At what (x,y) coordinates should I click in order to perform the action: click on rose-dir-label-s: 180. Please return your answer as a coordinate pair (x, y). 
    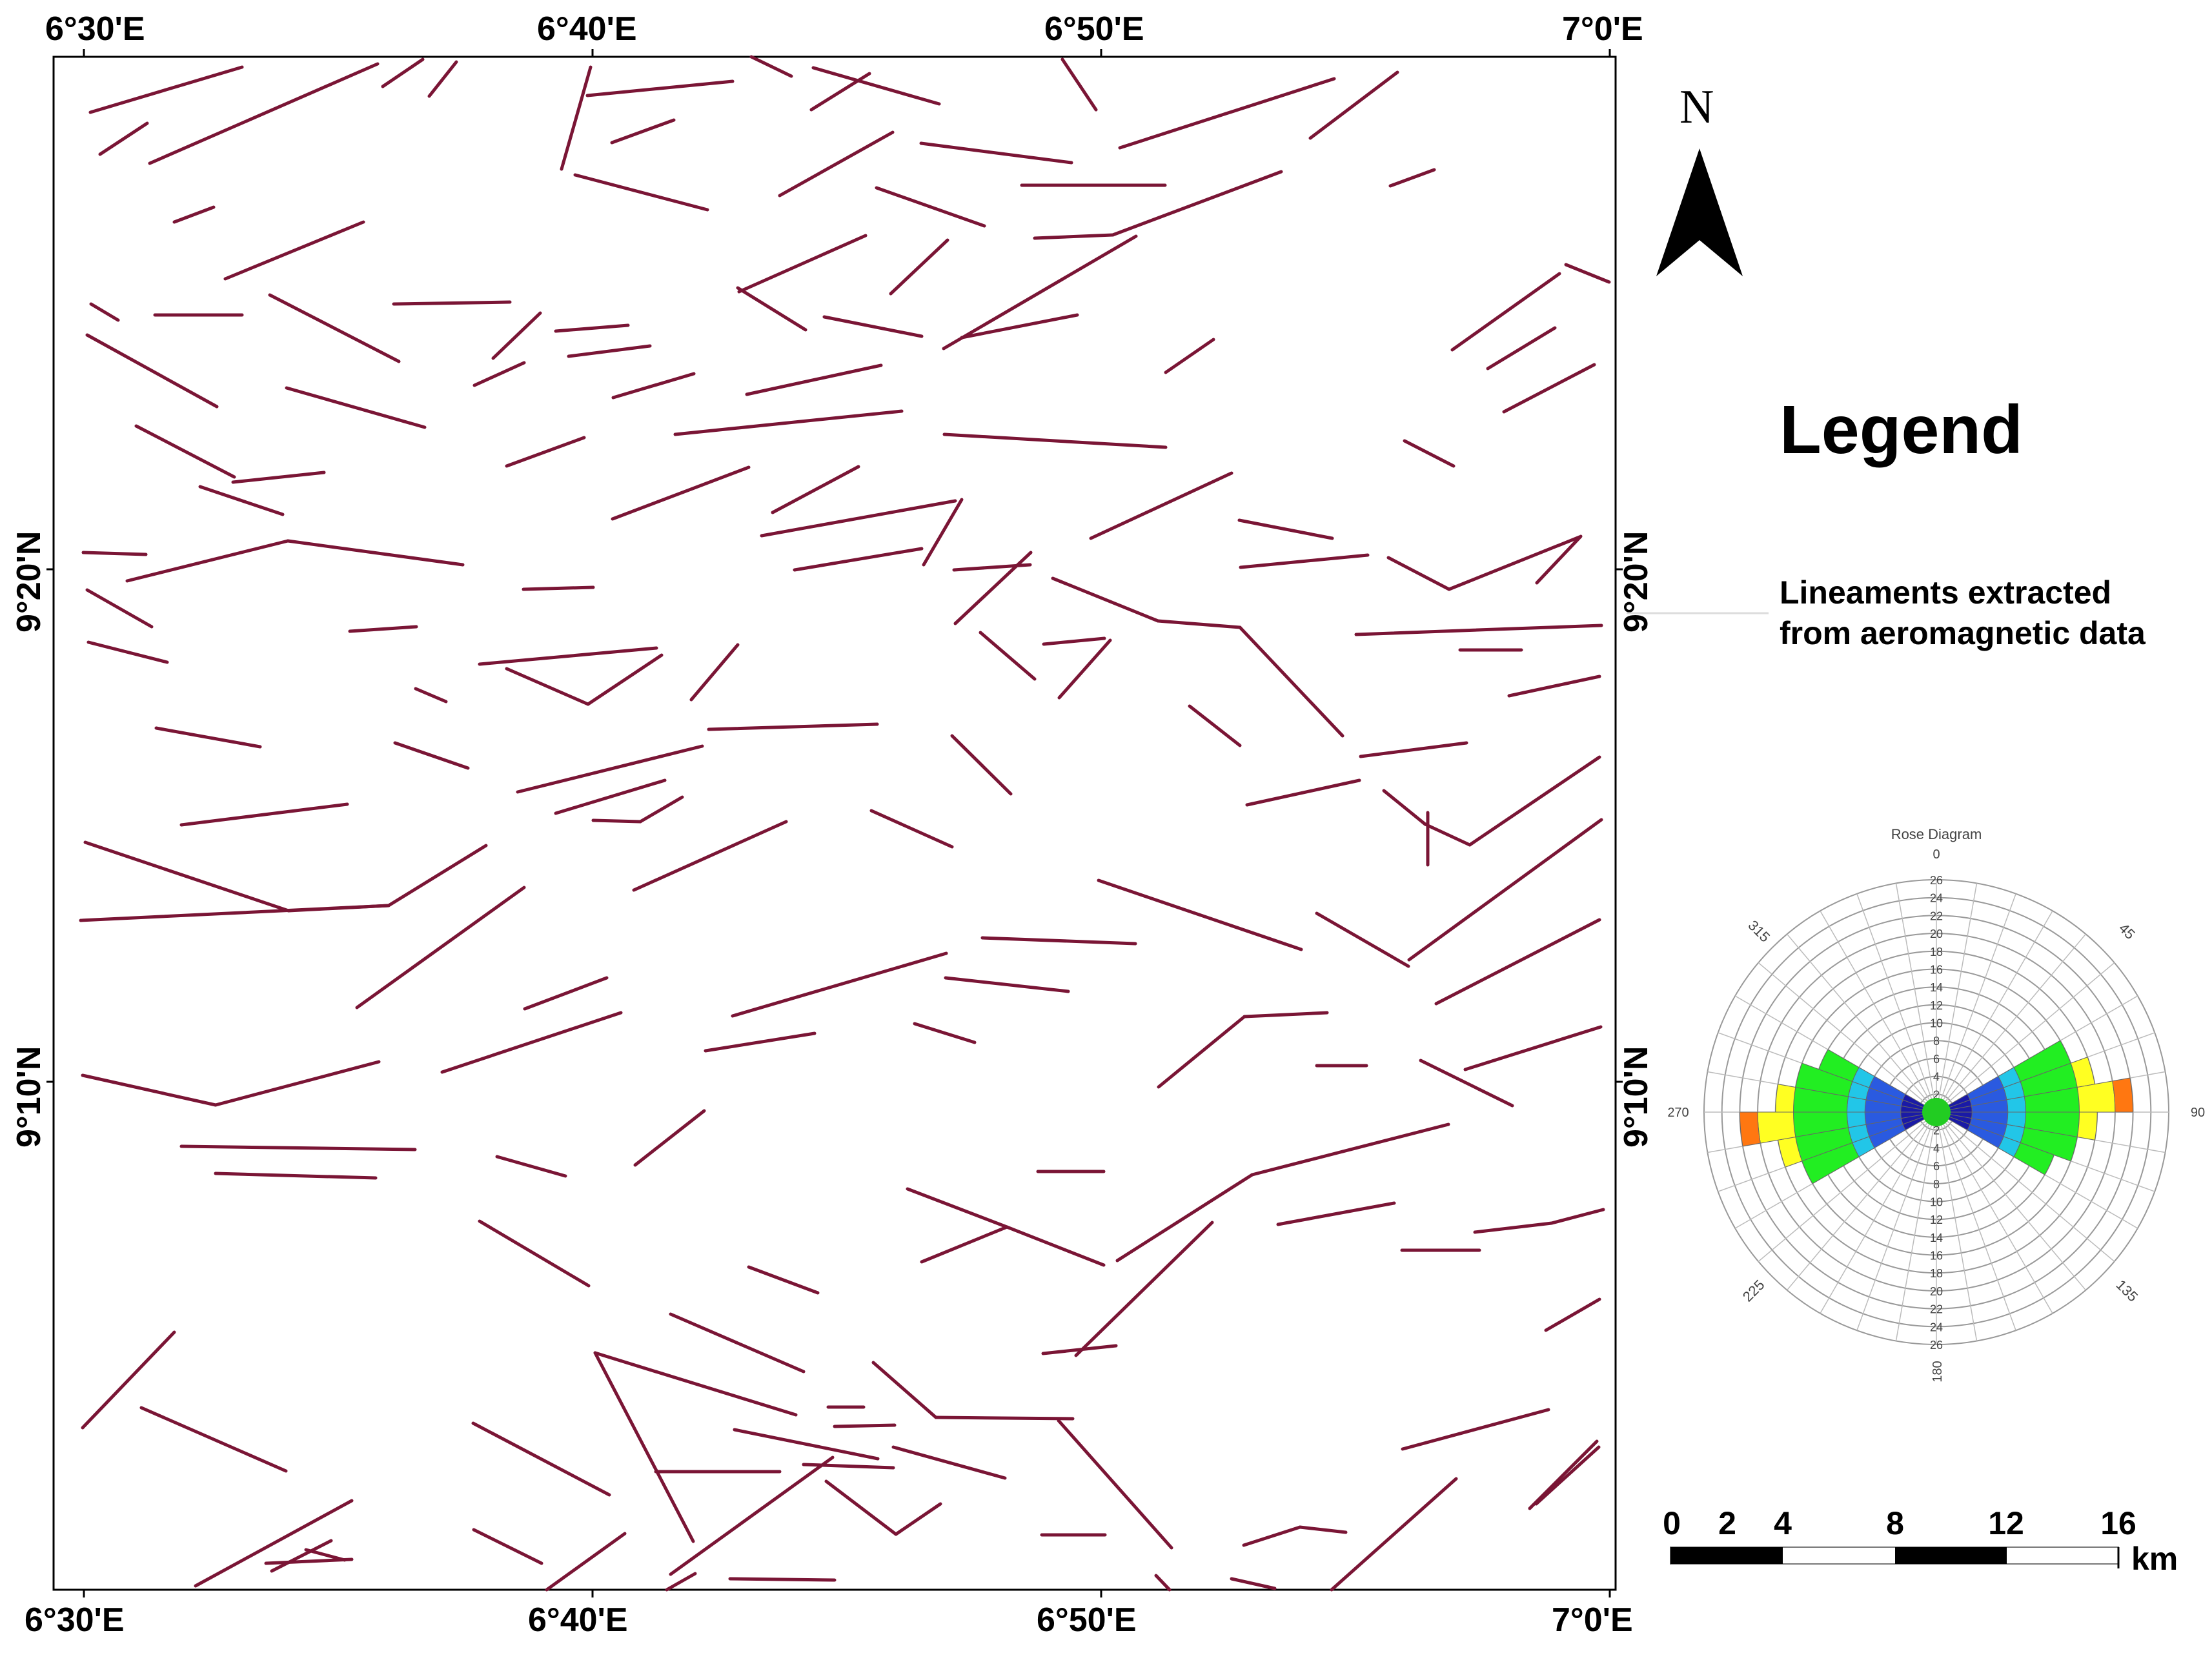
    Looking at the image, I should click on (1938, 1372).